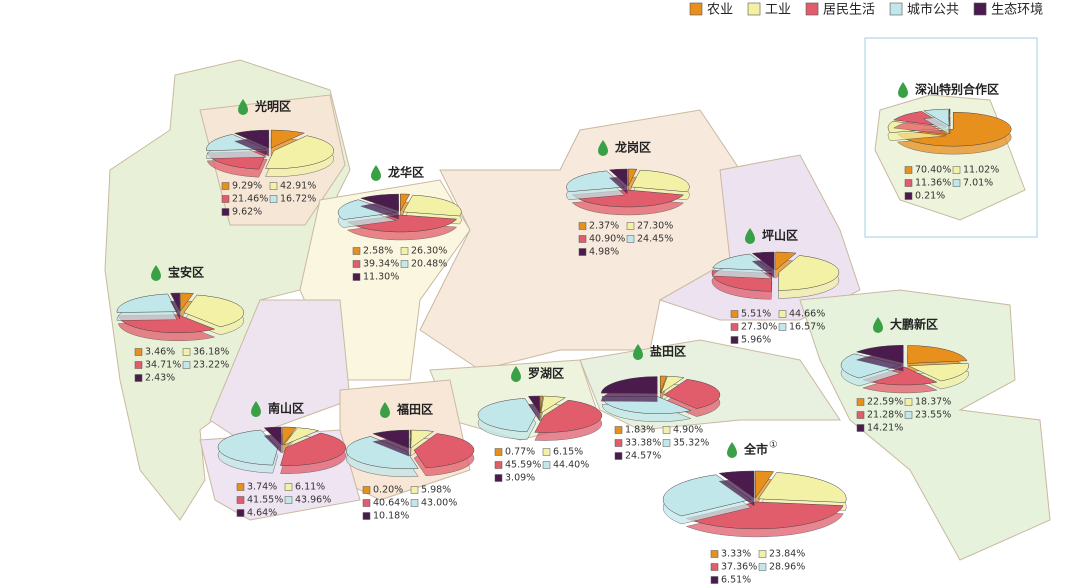  I want to click on value-label: 26.30%, so click(429, 251).